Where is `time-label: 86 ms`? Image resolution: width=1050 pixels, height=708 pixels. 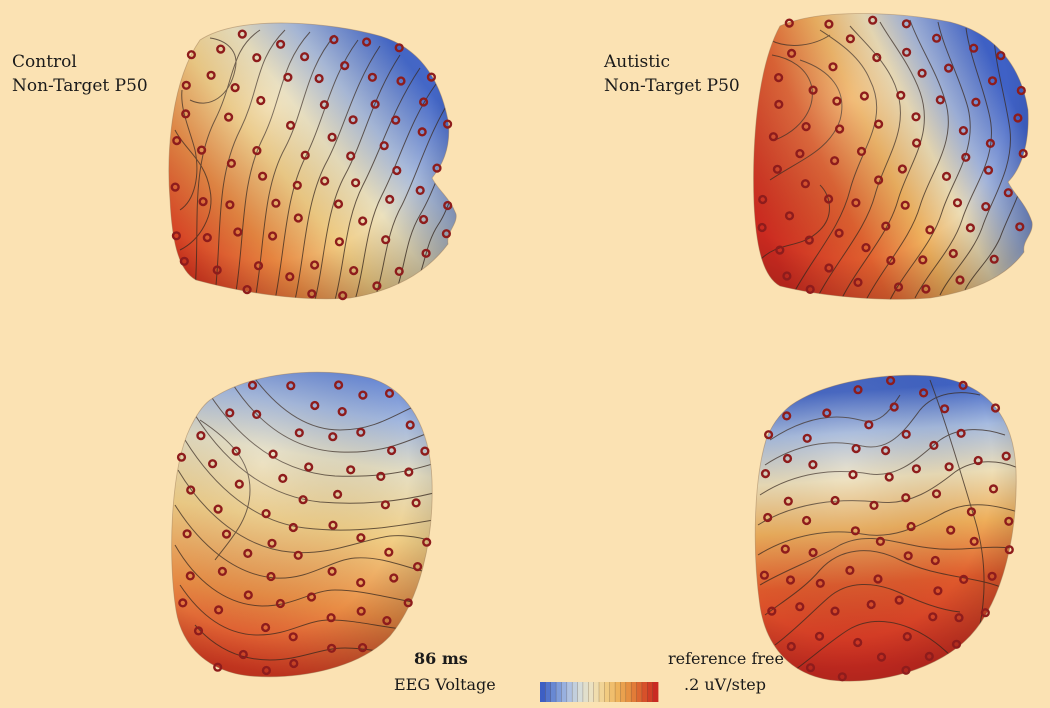
time-label: 86 ms is located at coordinates (441, 658).